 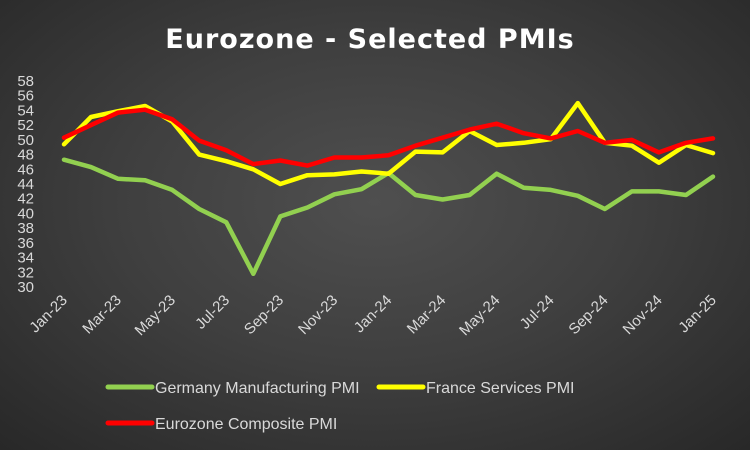 What do you see at coordinates (537, 312) in the screenshot?
I see `x-tick-label: Jul-24` at bounding box center [537, 312].